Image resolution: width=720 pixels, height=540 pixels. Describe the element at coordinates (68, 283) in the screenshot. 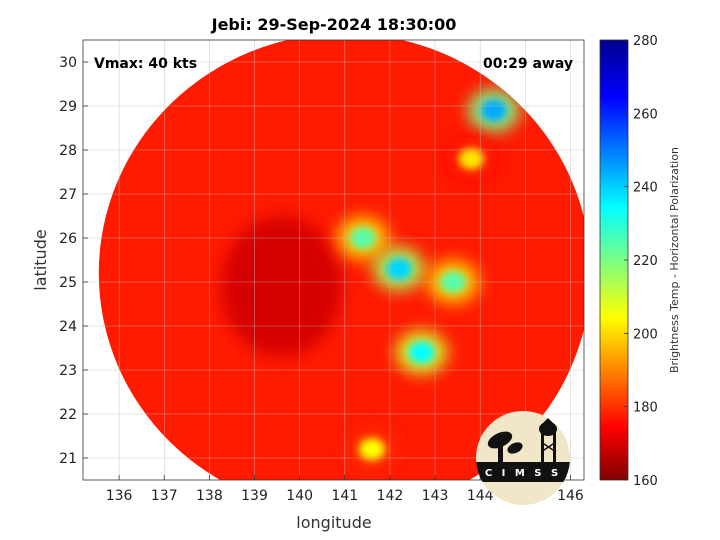

I see `y-tick-label: 25` at that location.